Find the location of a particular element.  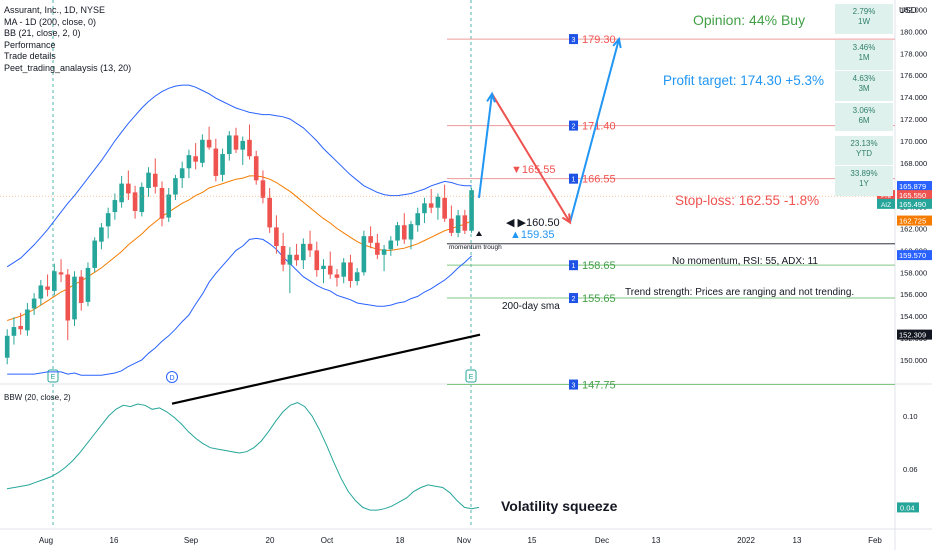

price-tick-label: 178.000 is located at coordinates (913, 53).